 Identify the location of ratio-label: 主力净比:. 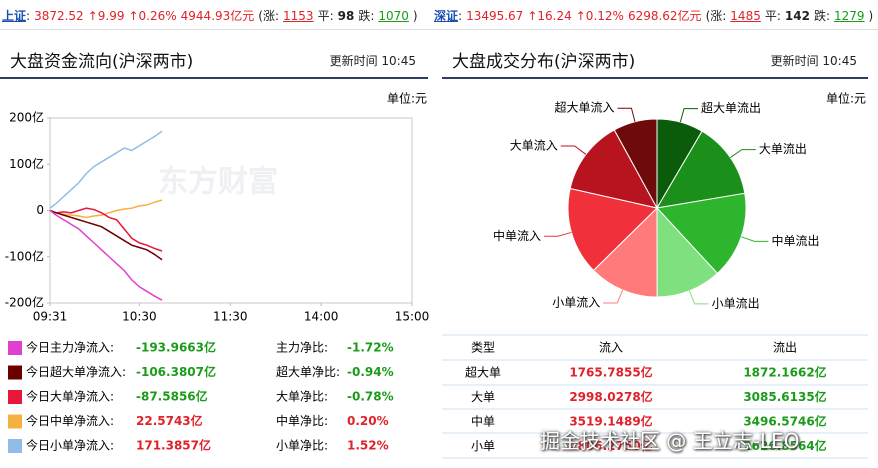
(302, 348).